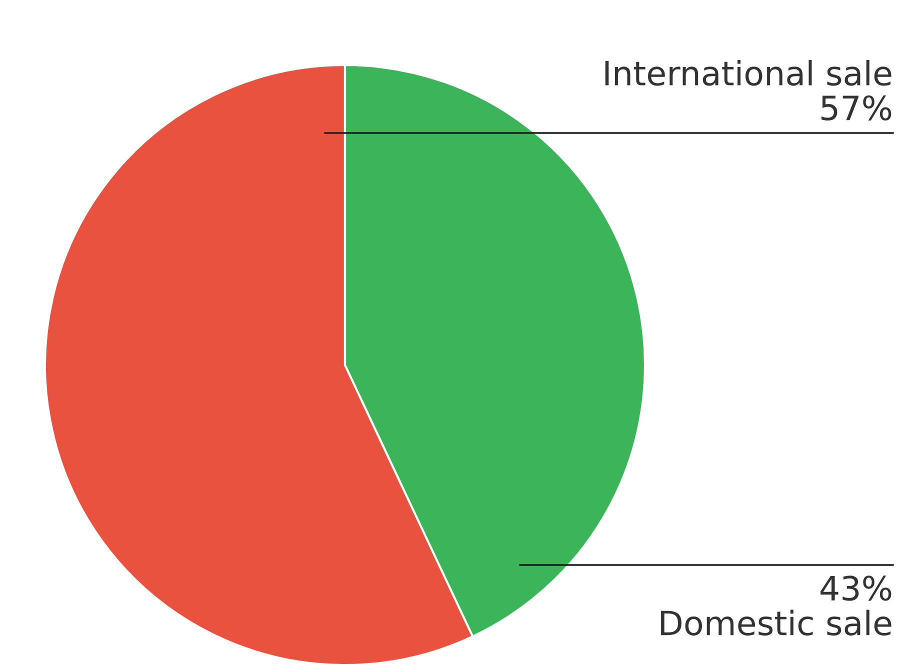 Image resolution: width=897 pixels, height=671 pixels. I want to click on slice-label: International sale, so click(748, 73).